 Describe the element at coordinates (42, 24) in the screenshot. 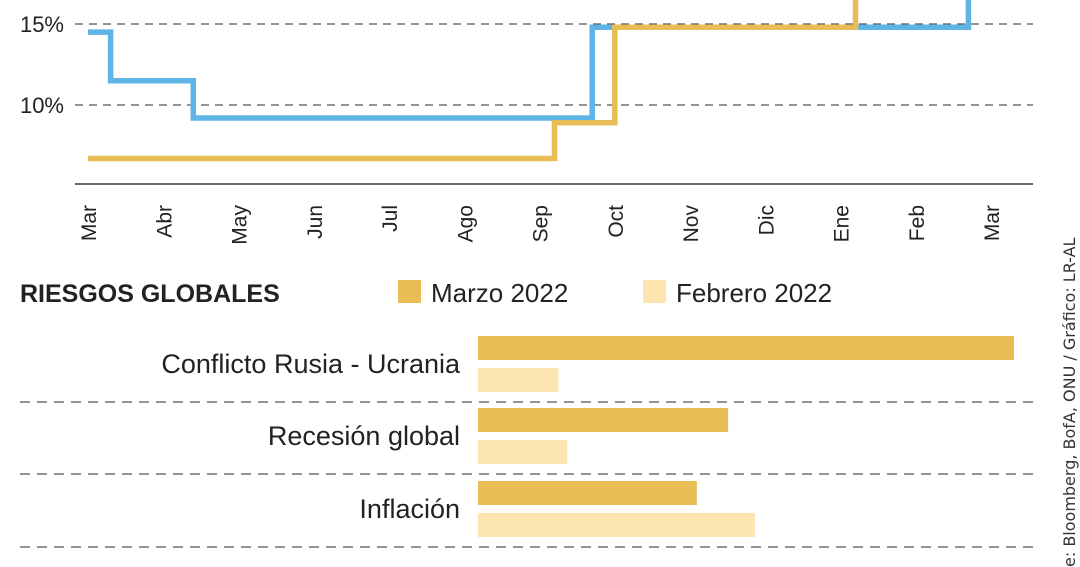

I see `y-tick-label: 15%` at that location.